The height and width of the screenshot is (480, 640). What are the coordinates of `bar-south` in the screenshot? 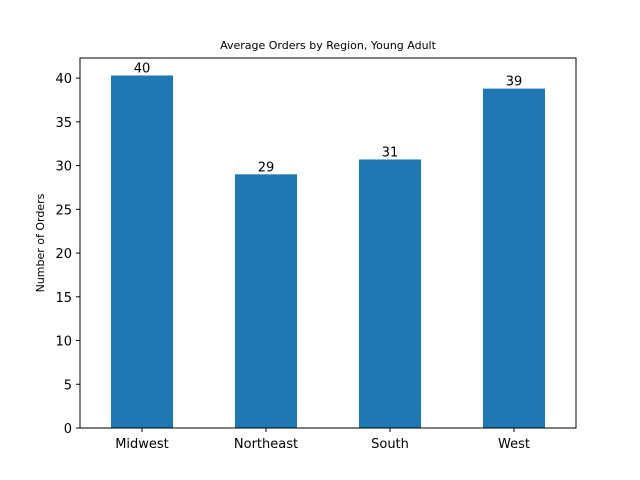 It's located at (390, 294).